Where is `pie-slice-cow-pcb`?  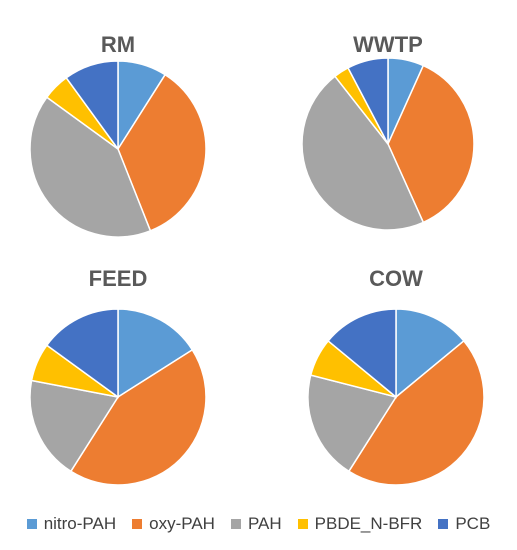 pie-slice-cow-pcb is located at coordinates (362, 353).